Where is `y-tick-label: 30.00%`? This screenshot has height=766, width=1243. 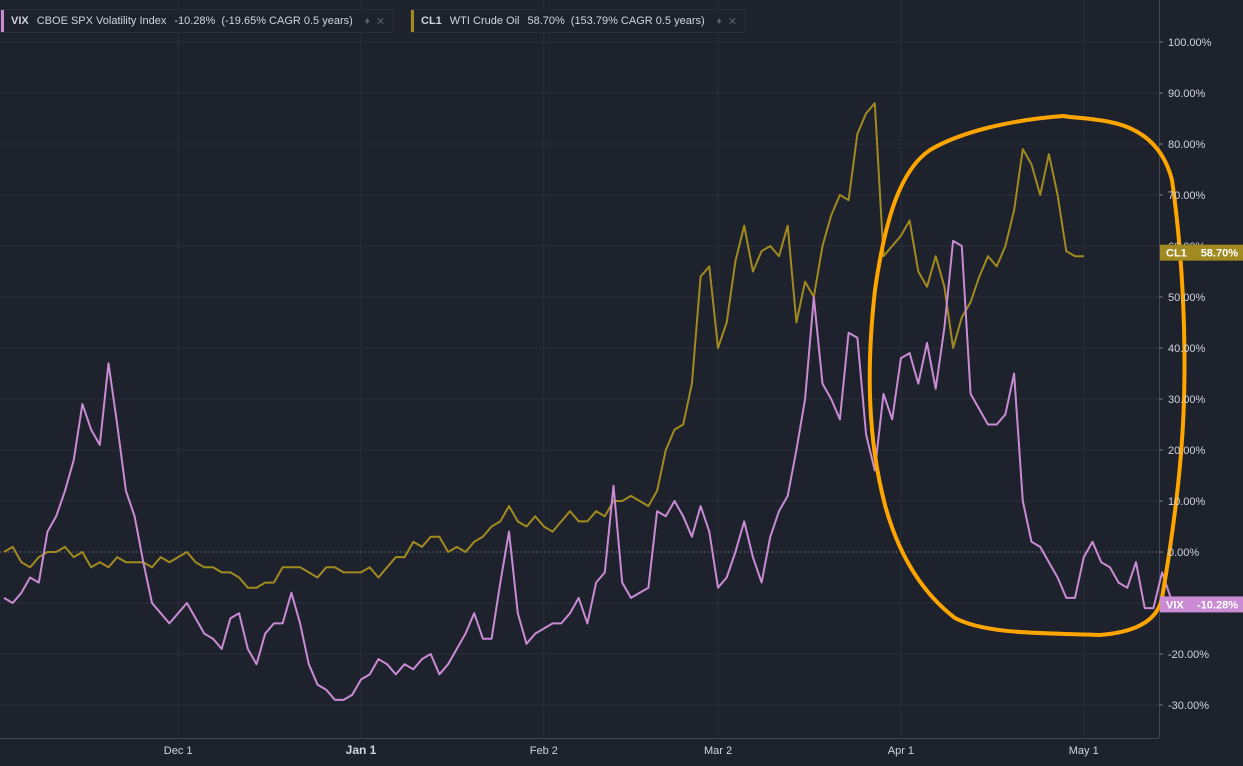
y-tick-label: 30.00% is located at coordinates (1187, 400).